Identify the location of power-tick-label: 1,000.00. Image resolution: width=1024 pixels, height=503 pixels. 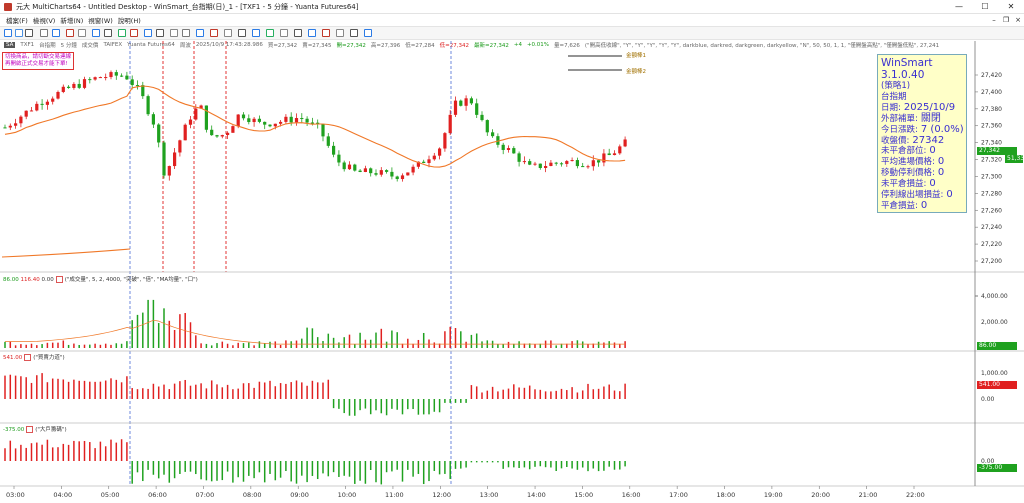
(994, 373).